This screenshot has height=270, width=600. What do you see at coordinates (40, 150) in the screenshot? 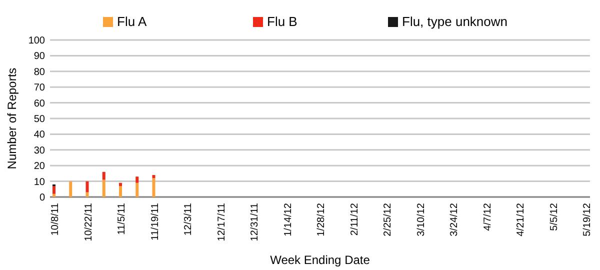
I see `y-tick-label: 30` at bounding box center [40, 150].